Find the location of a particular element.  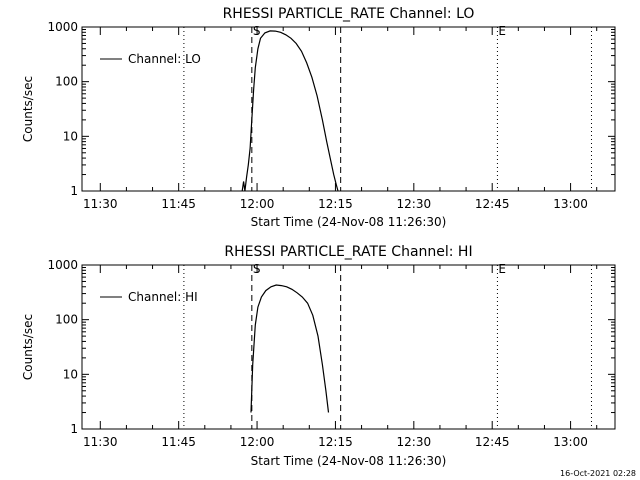

chart-title: RHESSI PARTICLE_RATE Channel: LO is located at coordinates (349, 14).